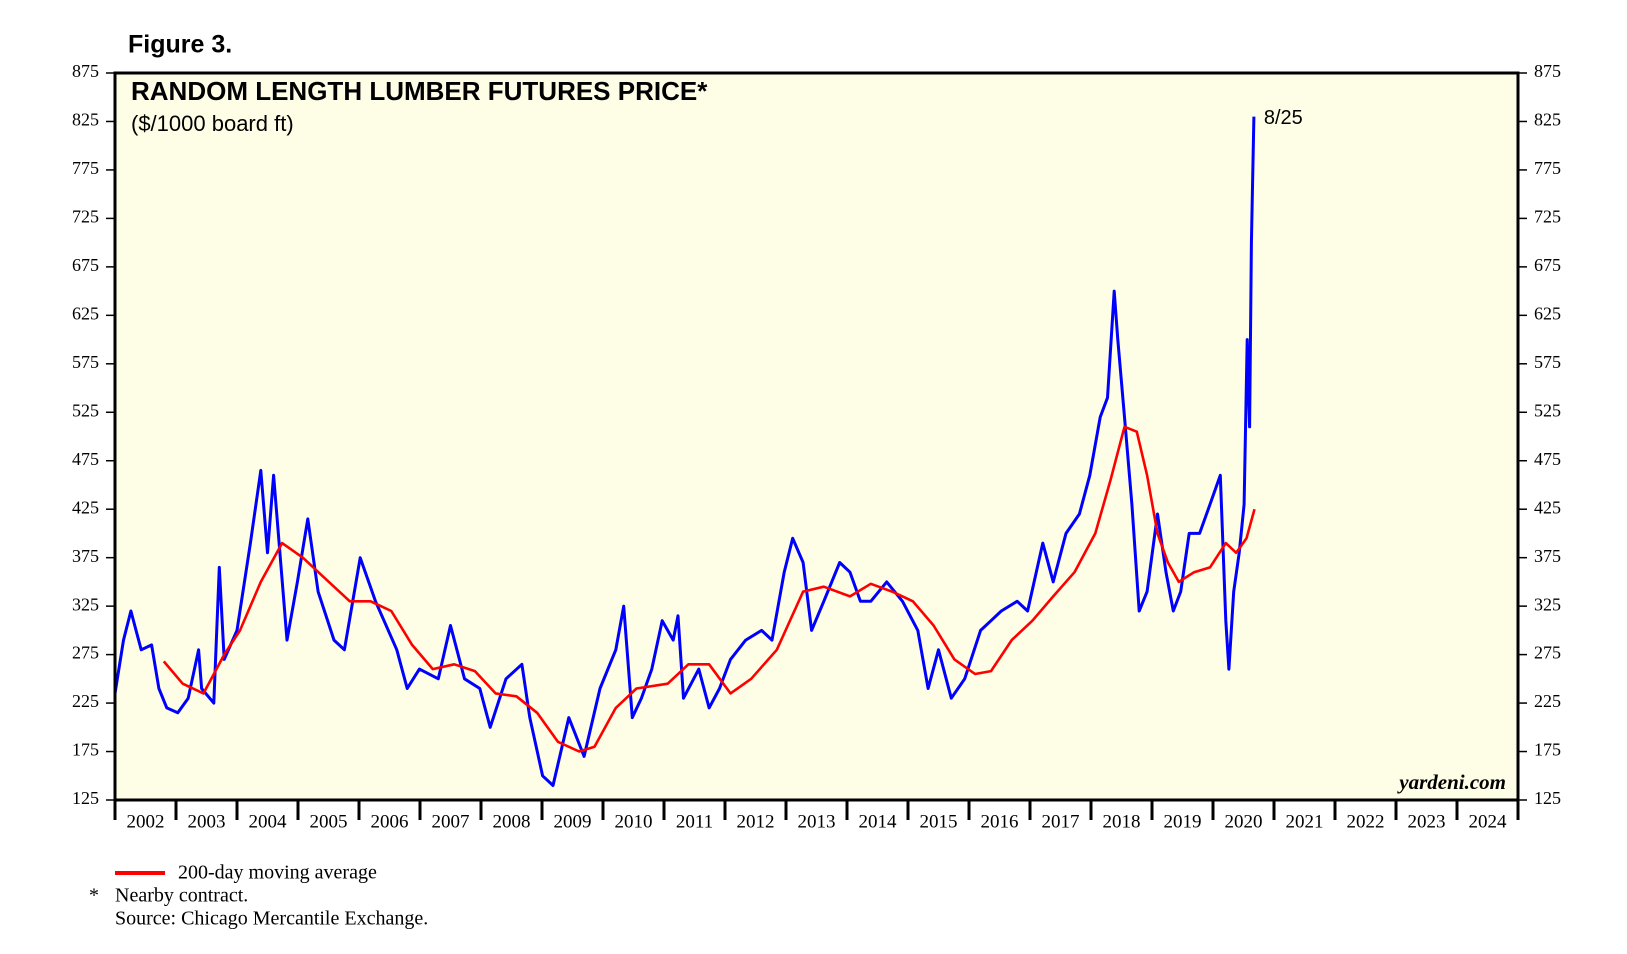  I want to click on source: Source: Chicago Mercantile Exchange., so click(271, 919).